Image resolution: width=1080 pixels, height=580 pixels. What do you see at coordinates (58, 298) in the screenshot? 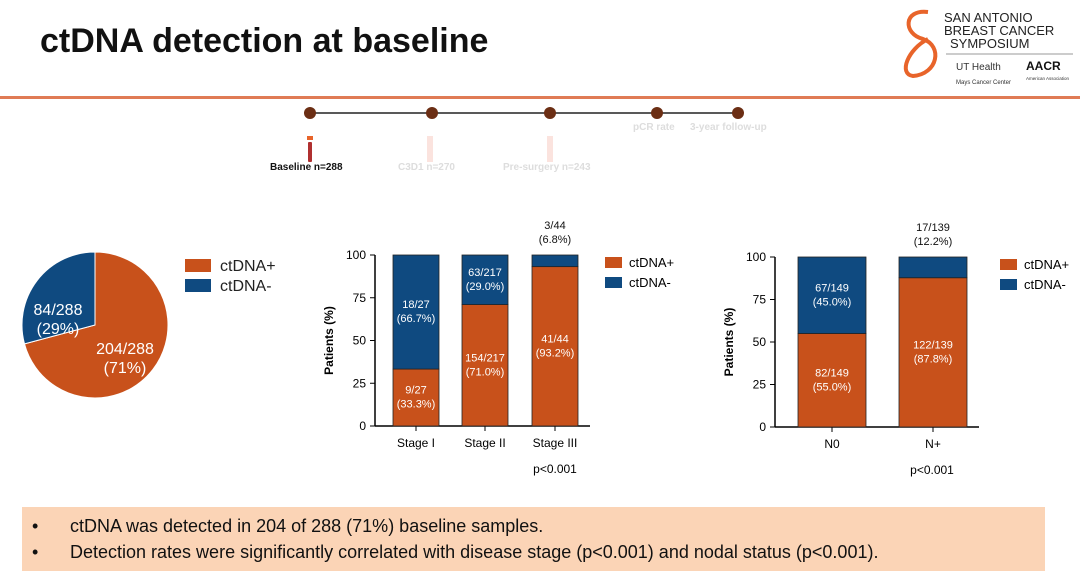
I see `pie-slice-ctDNA-` at bounding box center [58, 298].